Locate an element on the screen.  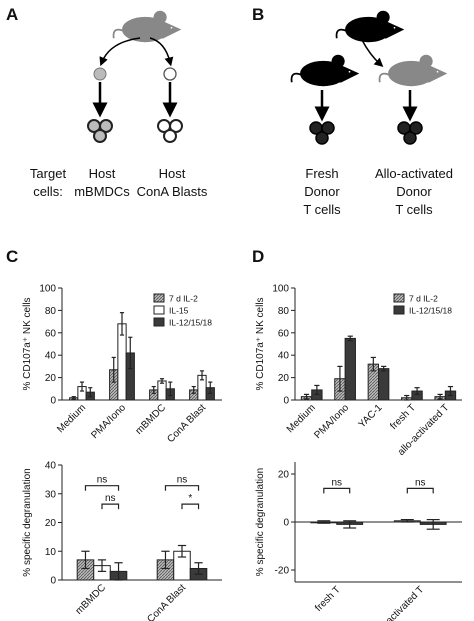
row-label: Target is located at coordinates (48, 173).